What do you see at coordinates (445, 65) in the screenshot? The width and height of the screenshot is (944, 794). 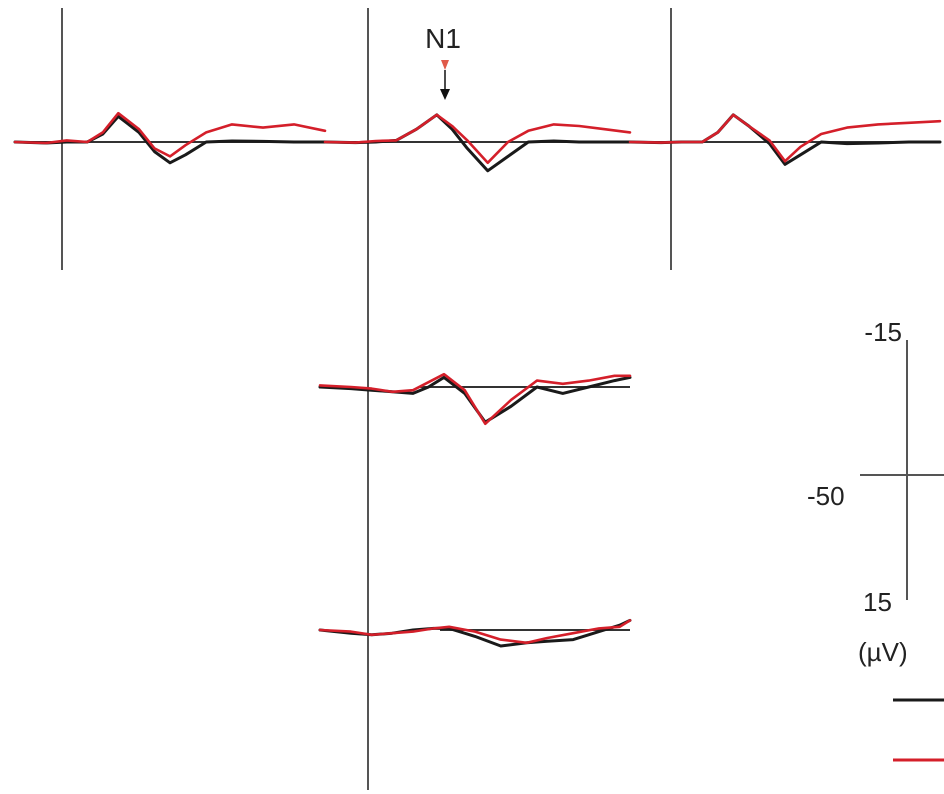 I see `n1-arrow-red-icon` at bounding box center [445, 65].